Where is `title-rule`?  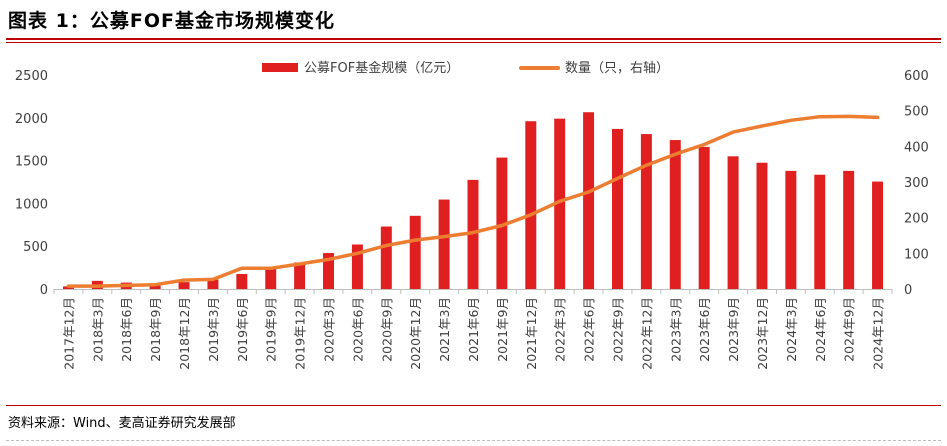
title-rule is located at coordinates (473, 39).